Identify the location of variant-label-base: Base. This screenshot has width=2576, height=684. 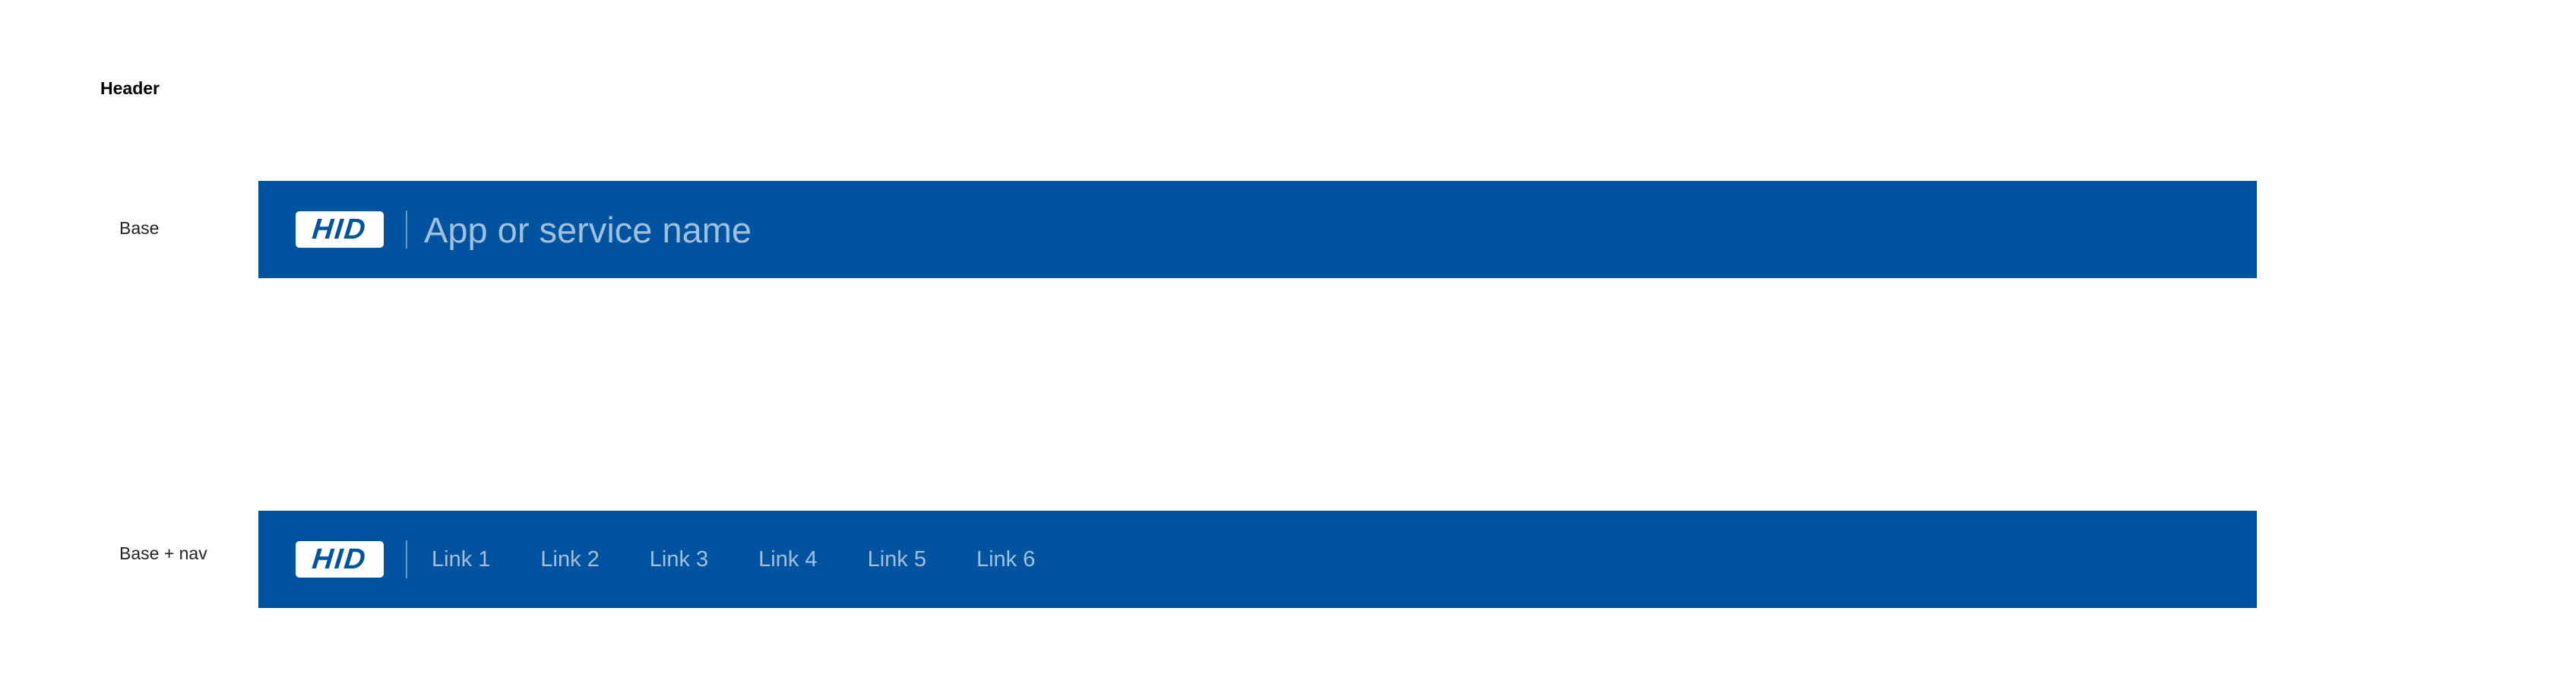
(139, 228).